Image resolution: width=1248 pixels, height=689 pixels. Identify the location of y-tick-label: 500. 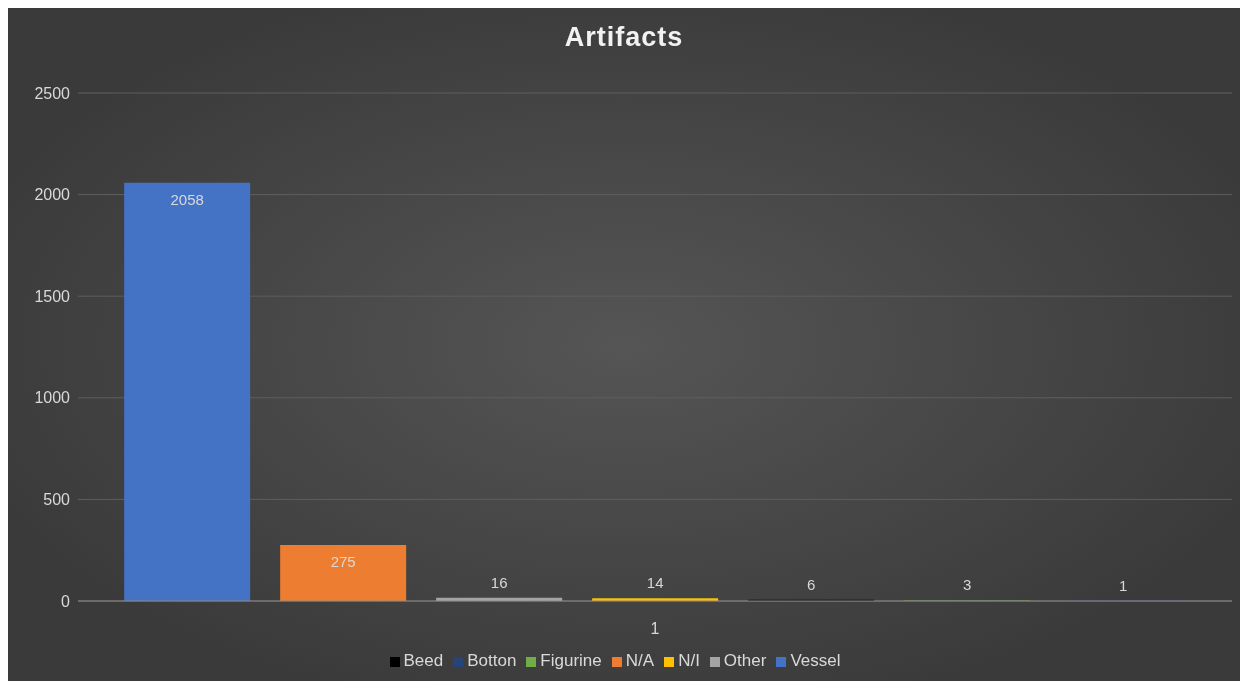
(57, 500).